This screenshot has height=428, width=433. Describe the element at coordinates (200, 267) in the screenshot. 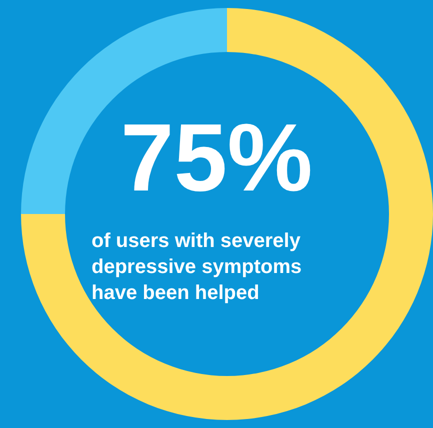

I see `text: of users with severely depressive symptoms have been helped` at that location.